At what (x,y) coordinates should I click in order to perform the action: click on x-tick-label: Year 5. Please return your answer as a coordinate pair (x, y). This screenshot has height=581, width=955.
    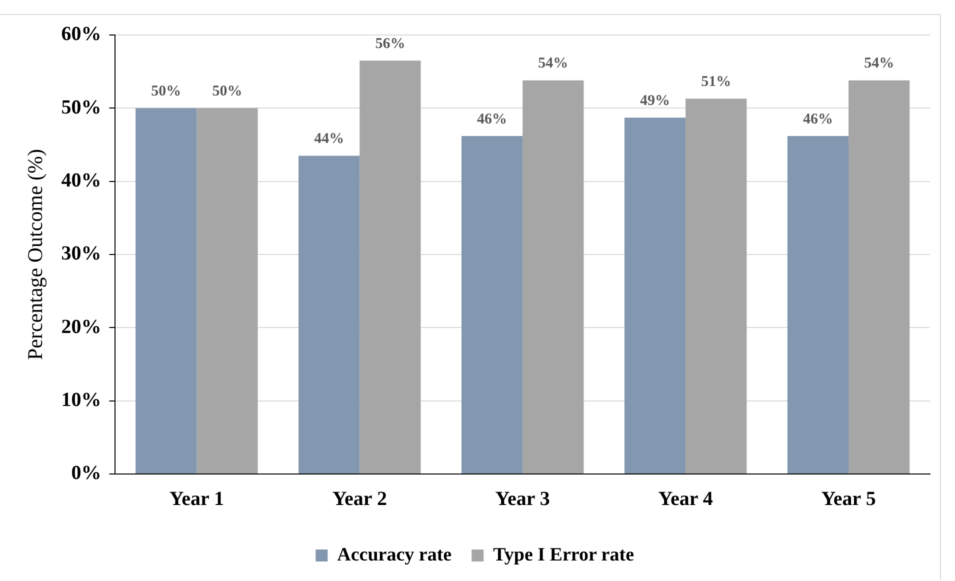
    Looking at the image, I should click on (848, 499).